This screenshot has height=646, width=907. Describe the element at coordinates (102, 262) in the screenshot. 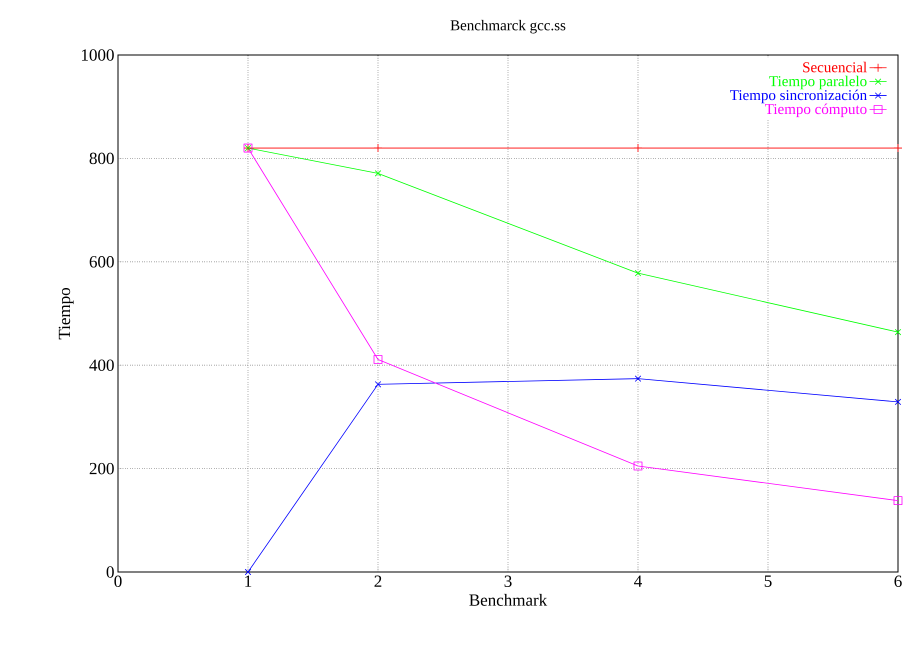

I see `y-tick-label: 600` at that location.